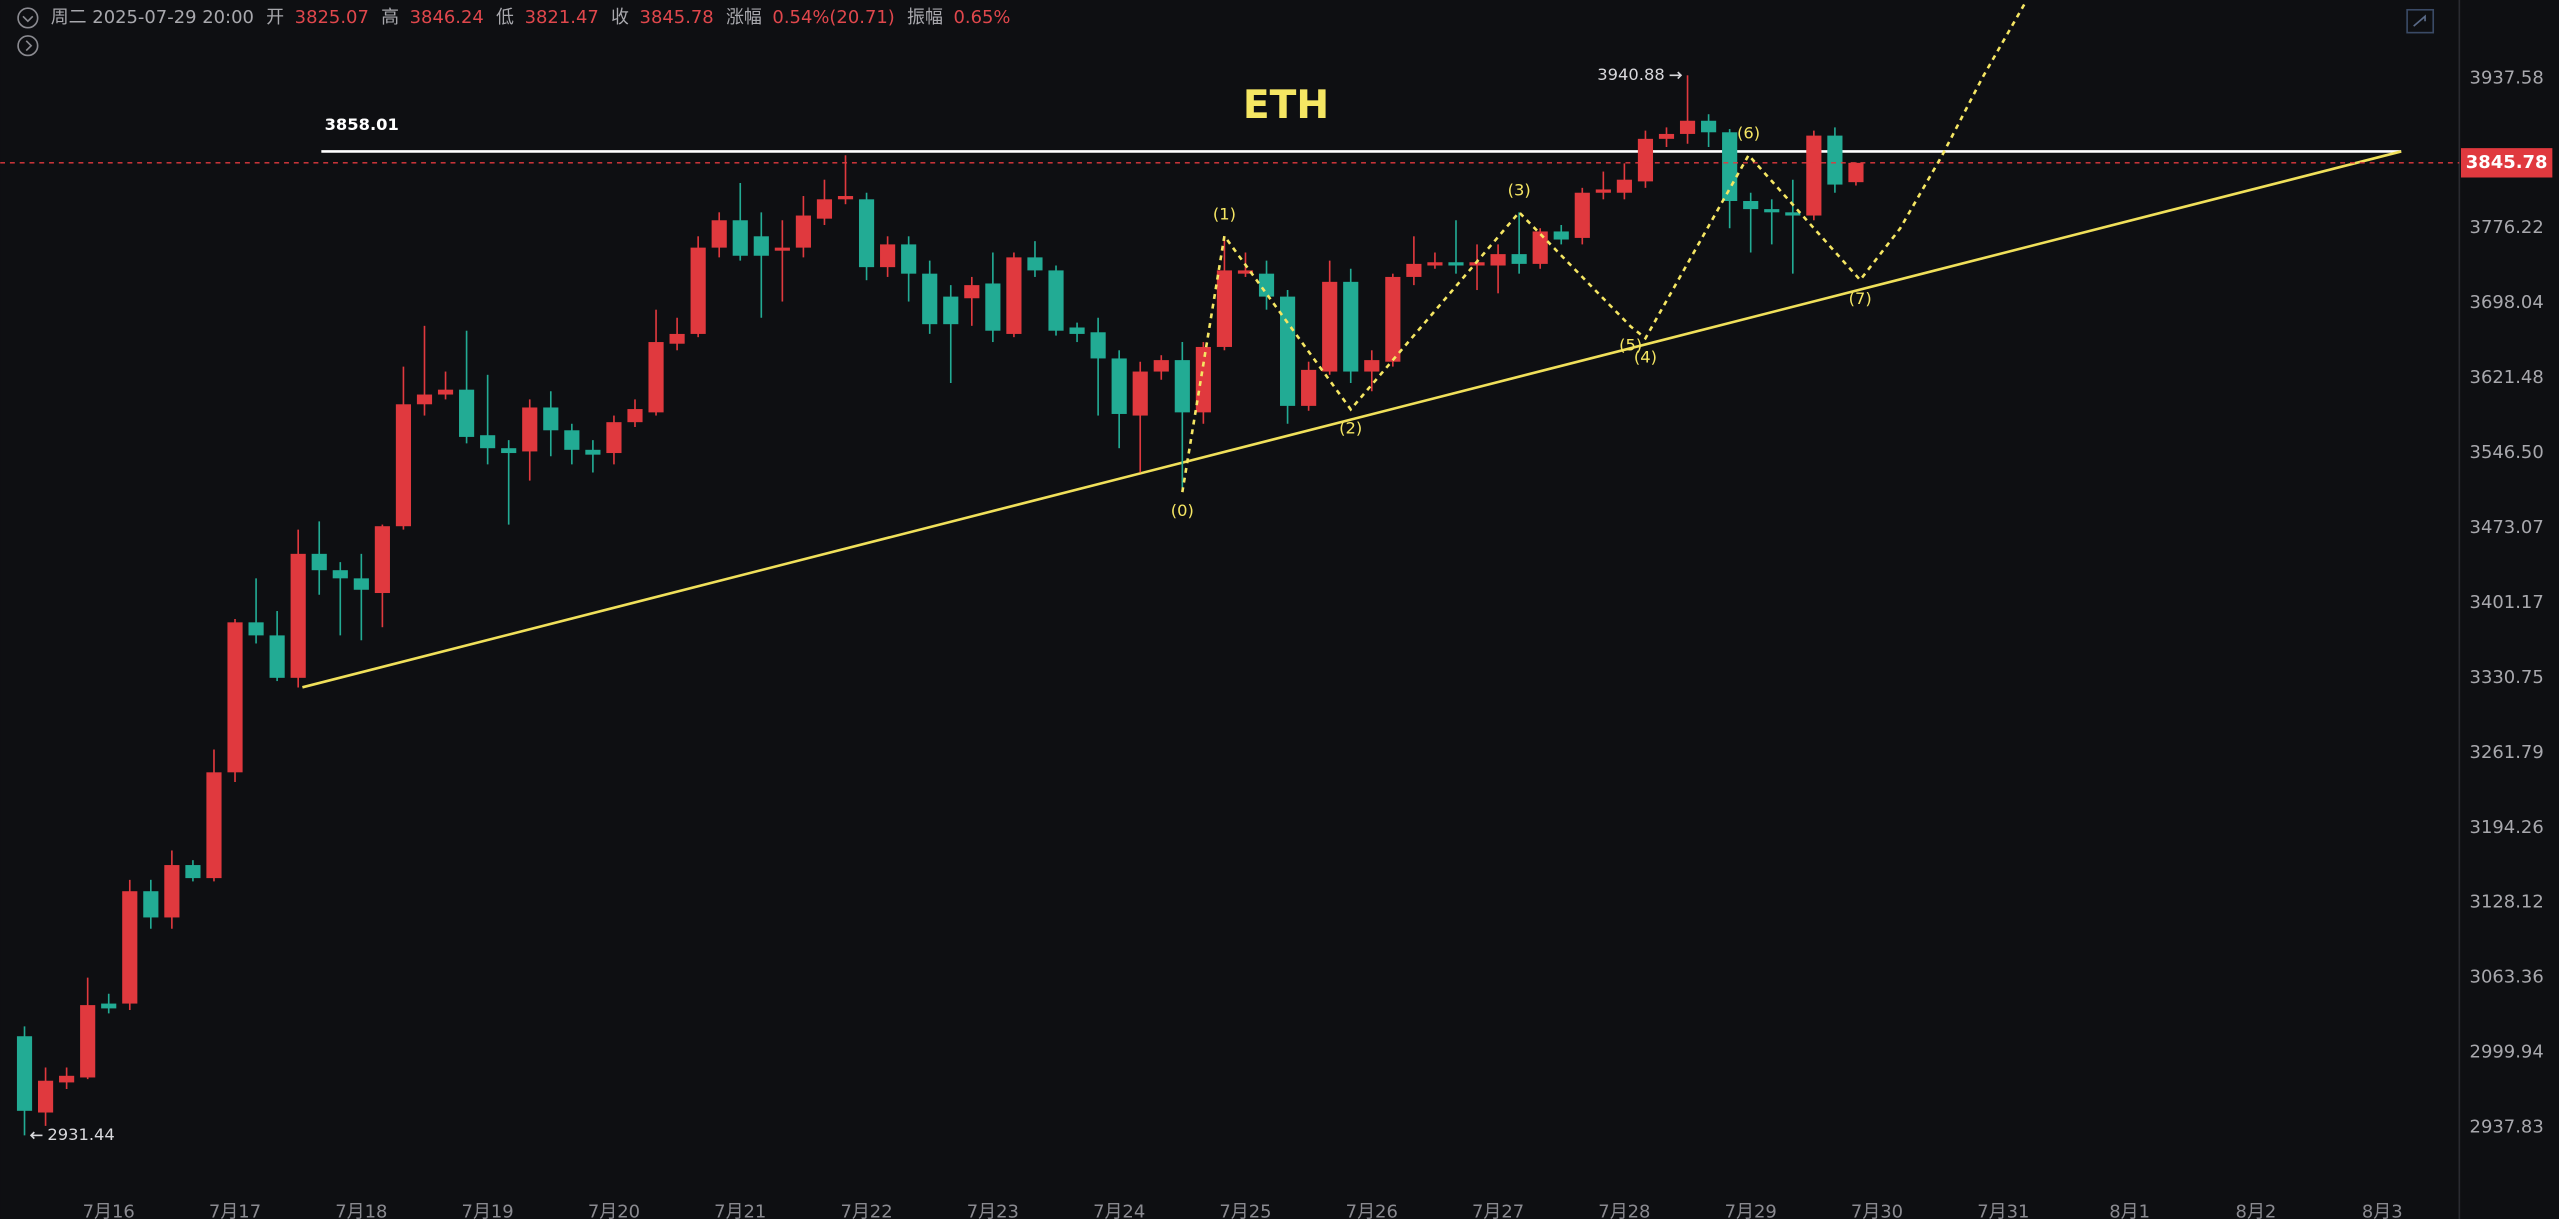 The height and width of the screenshot is (1219, 2559). I want to click on high-marker-head, so click(1680, 75).